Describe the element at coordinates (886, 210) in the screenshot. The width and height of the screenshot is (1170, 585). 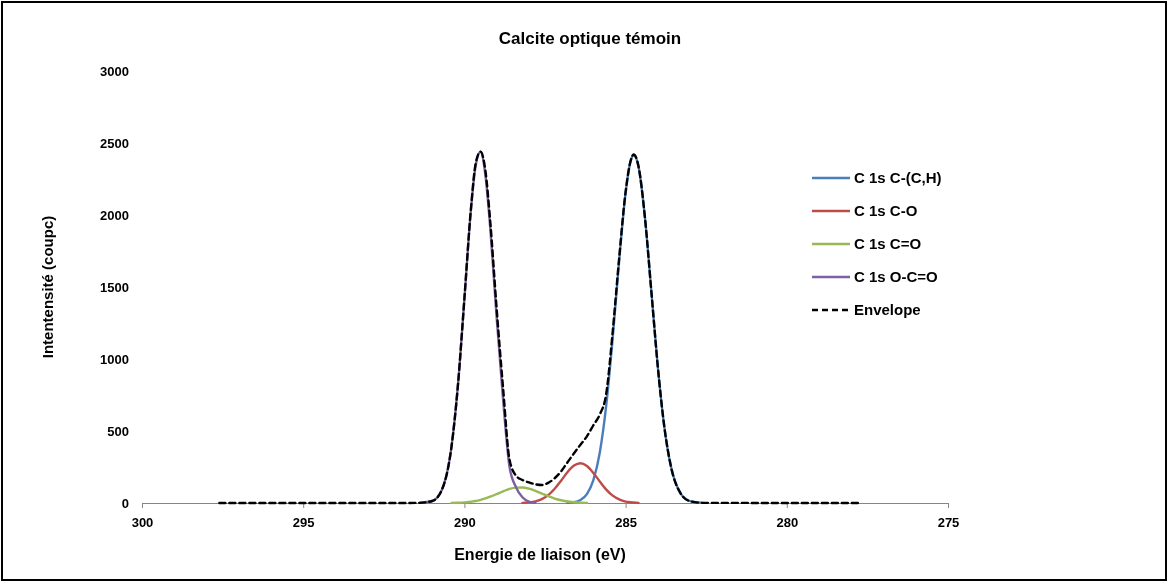
I see `legend-label: C 1s C-O` at that location.